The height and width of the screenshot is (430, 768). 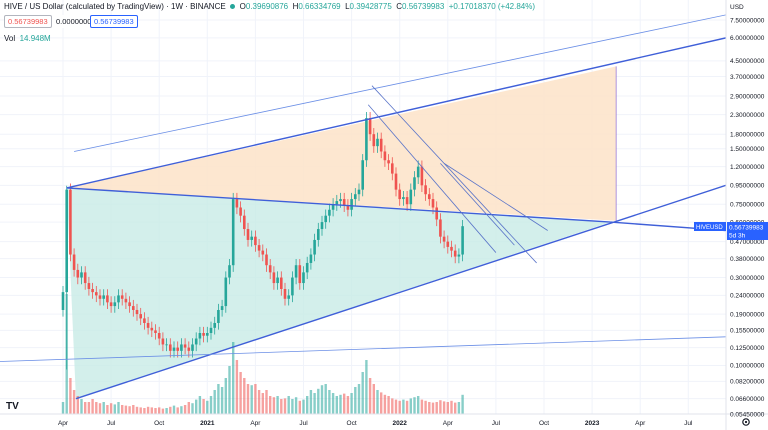 What do you see at coordinates (746, 422) in the screenshot?
I see `settings-gear-icon` at bounding box center [746, 422].